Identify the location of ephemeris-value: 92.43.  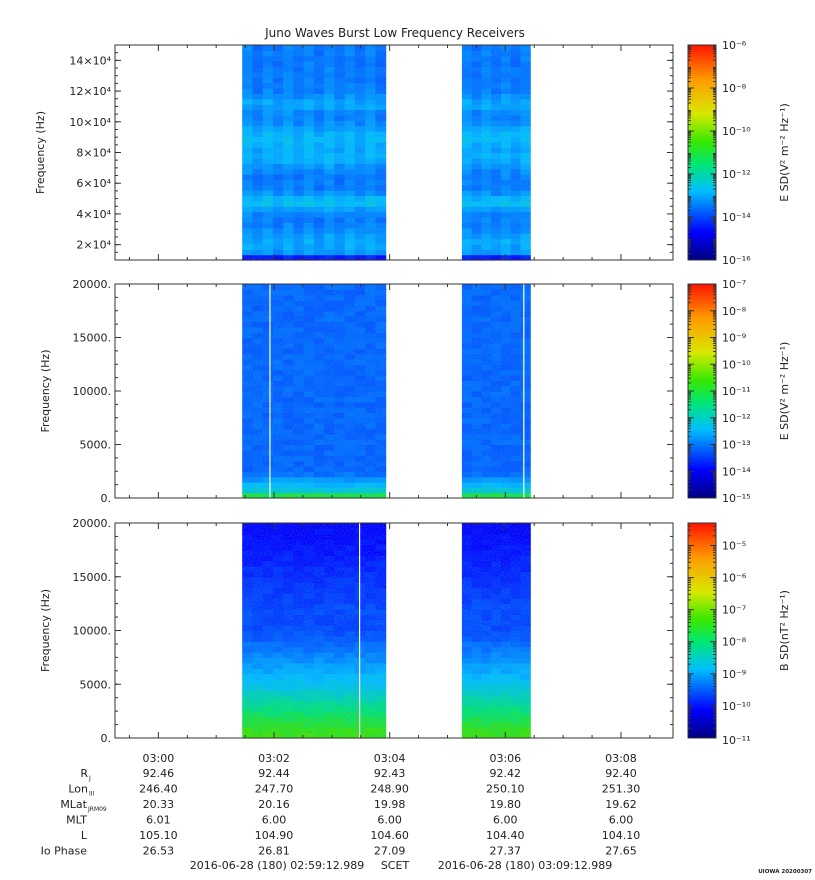
(390, 773).